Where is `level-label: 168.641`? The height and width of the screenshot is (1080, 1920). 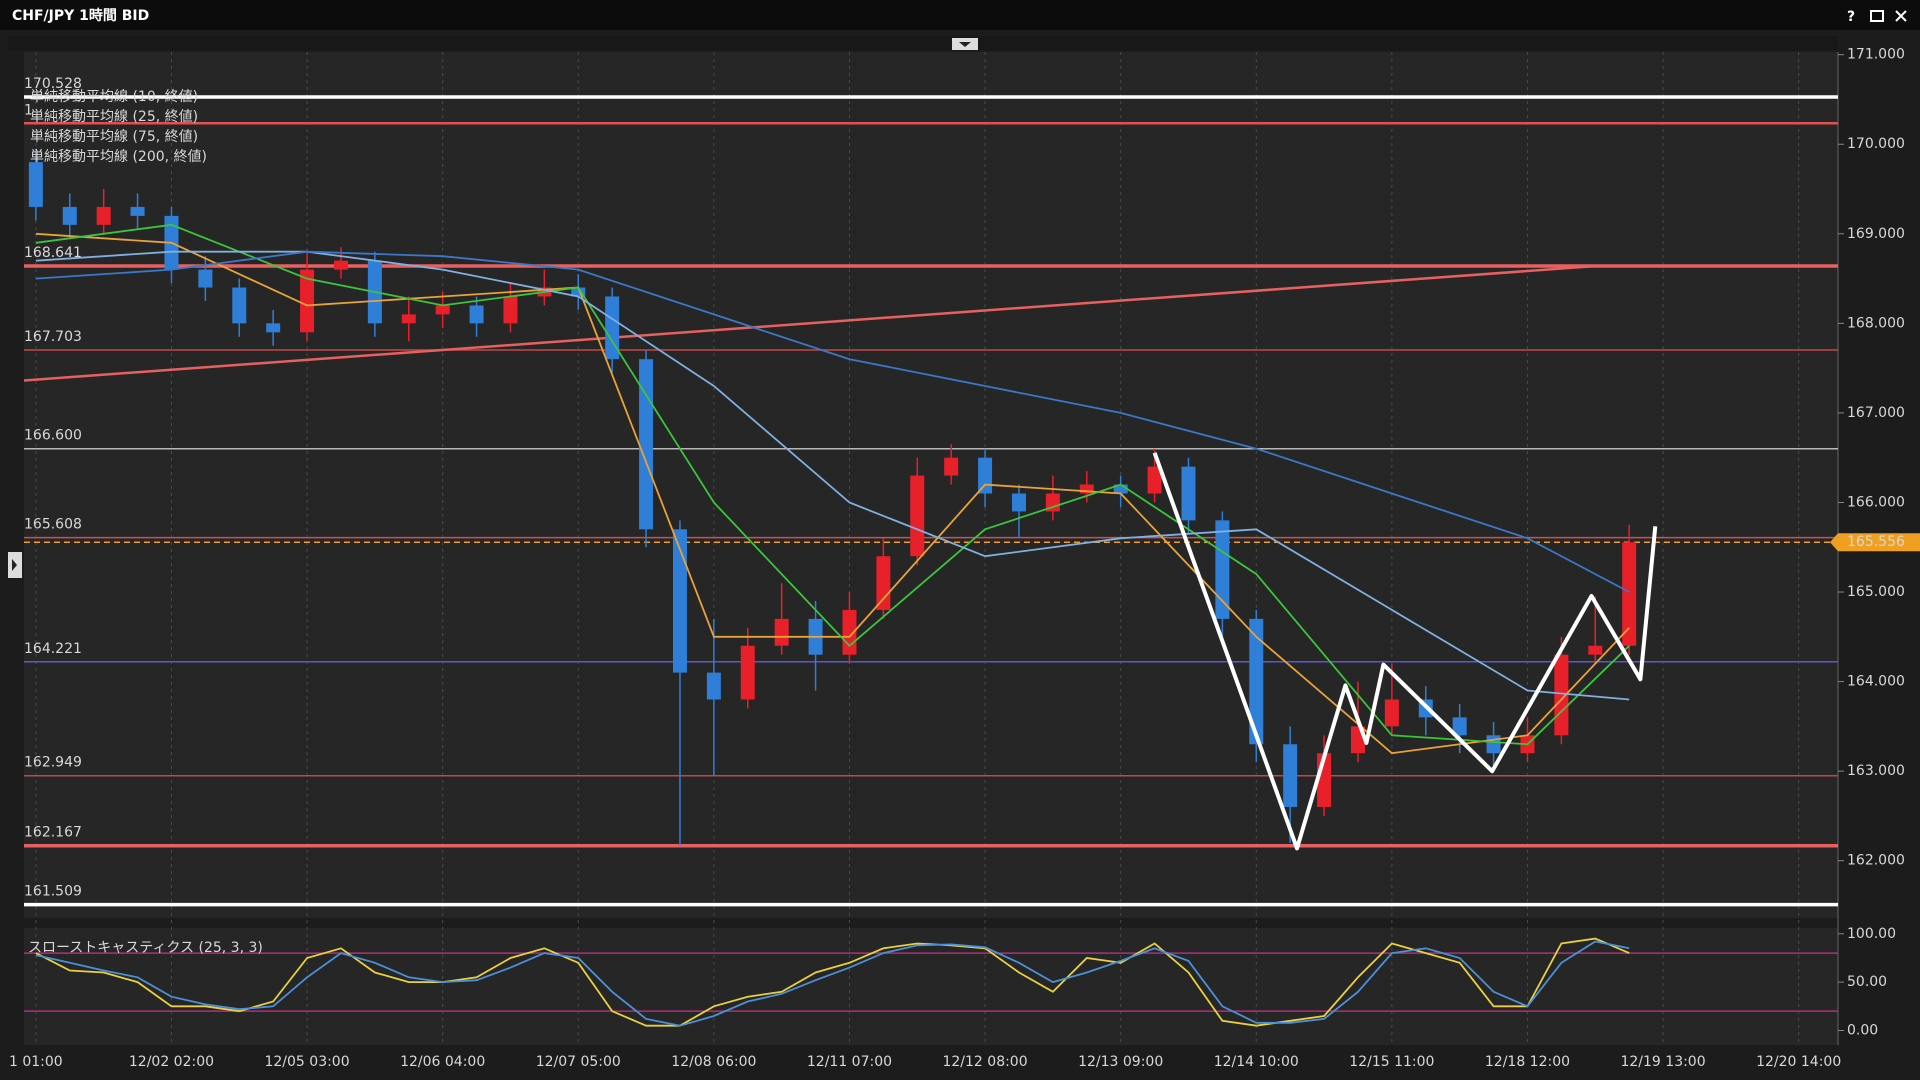 level-label: 168.641 is located at coordinates (53, 253).